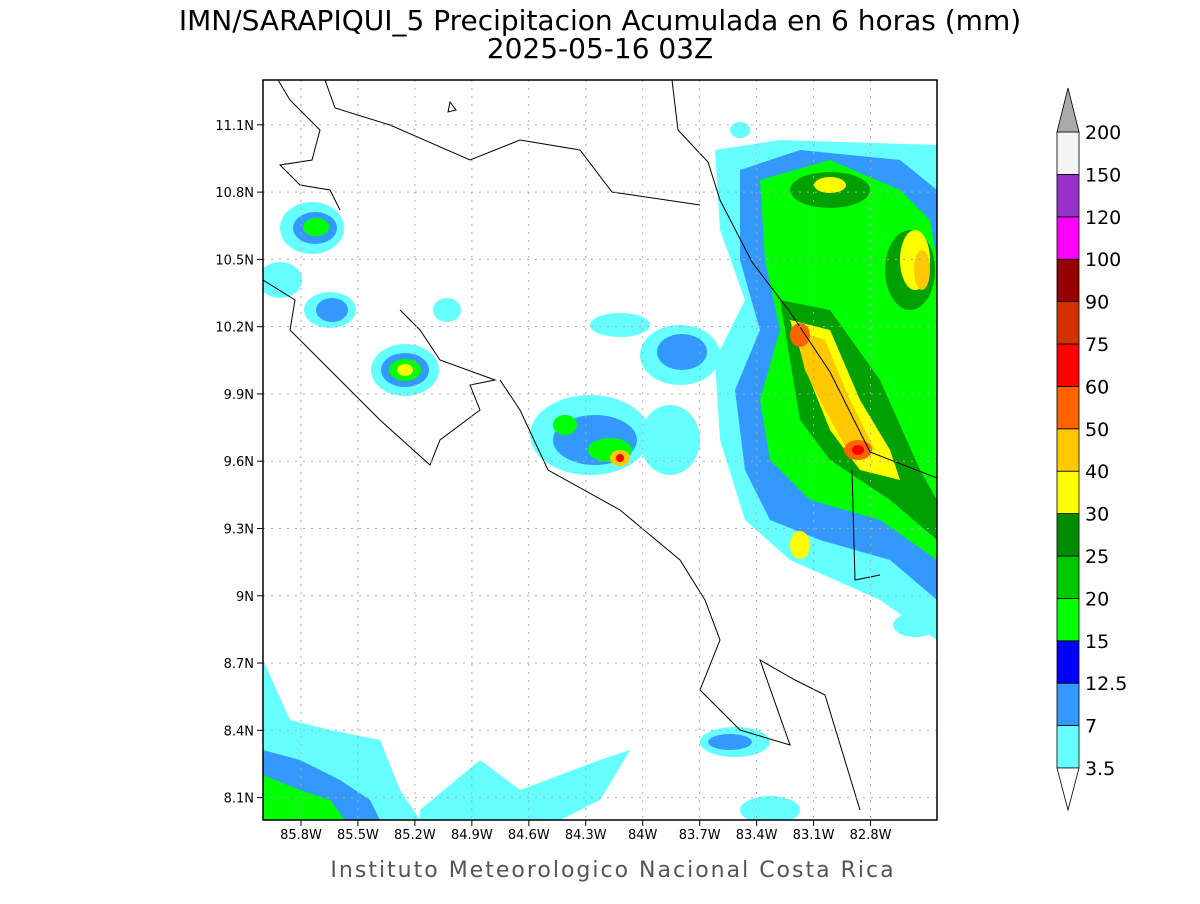 Image resolution: width=1200 pixels, height=904 pixels. Describe the element at coordinates (239, 395) in the screenshot. I see `y-tick-label: 9.9N` at that location.